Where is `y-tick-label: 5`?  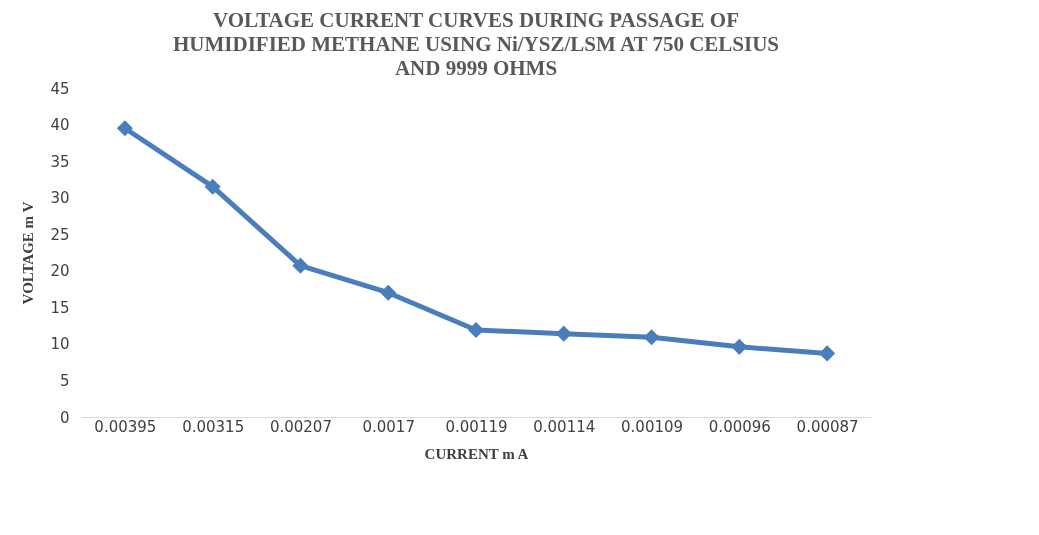 y-tick-label: 5 is located at coordinates (64, 380).